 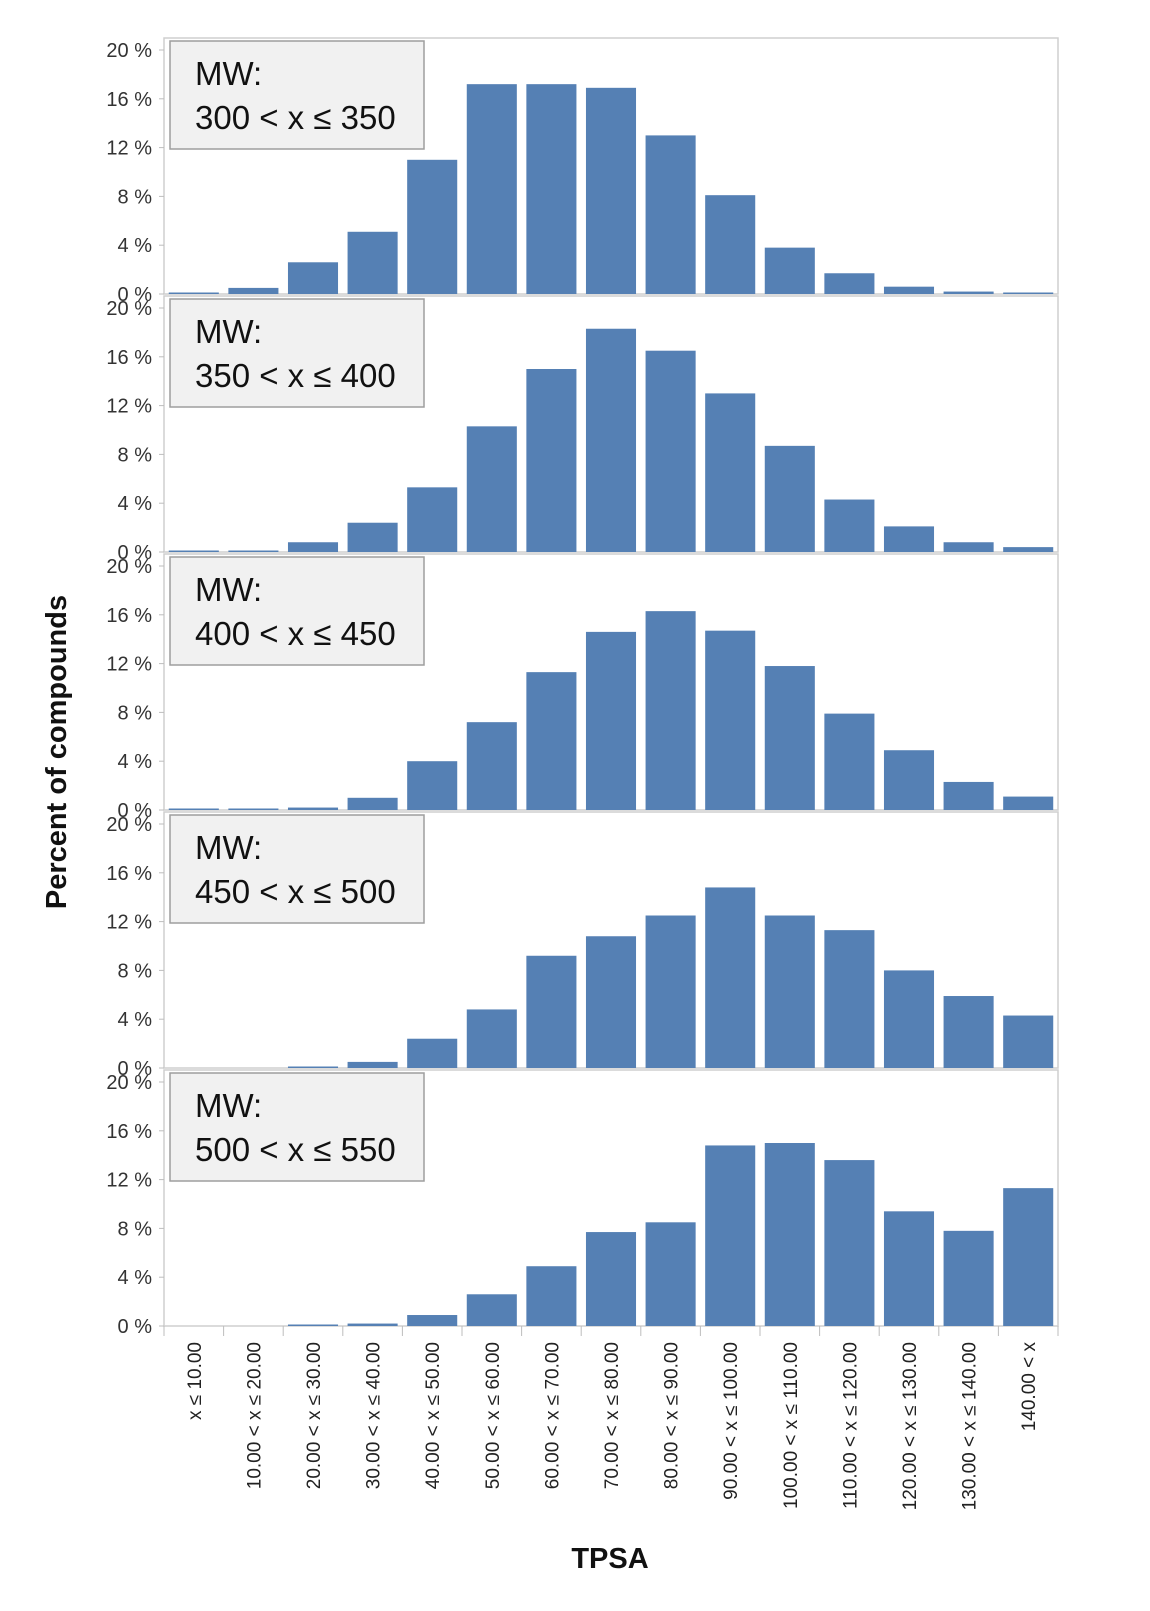 I want to click on x-tick-label: 40.00 < x ≤ 50.00, so click(x=433, y=1415).